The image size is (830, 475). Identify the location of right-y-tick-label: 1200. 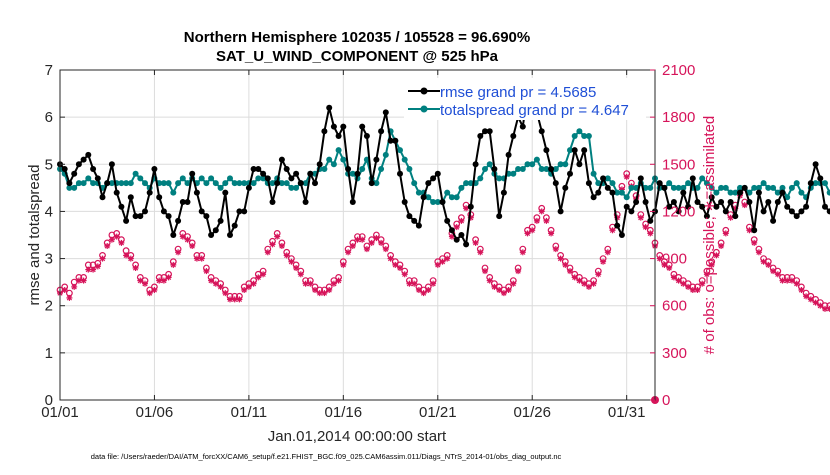
(678, 211).